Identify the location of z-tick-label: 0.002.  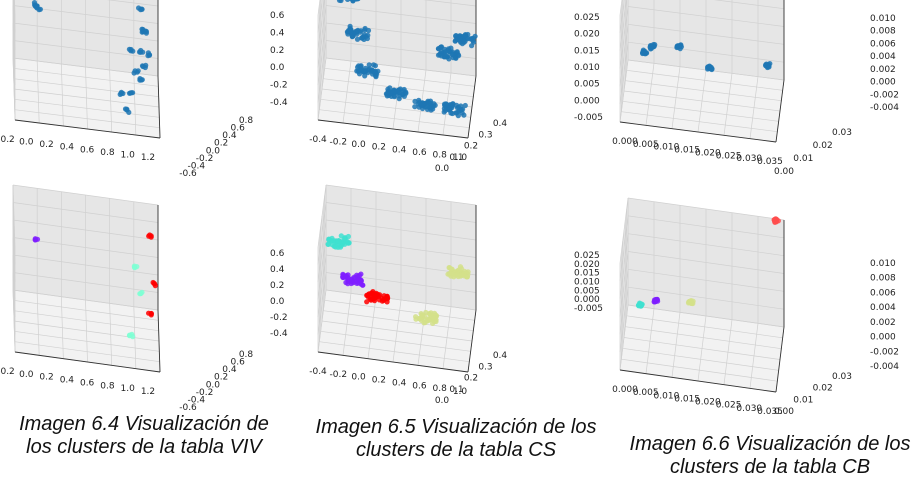
(883, 70).